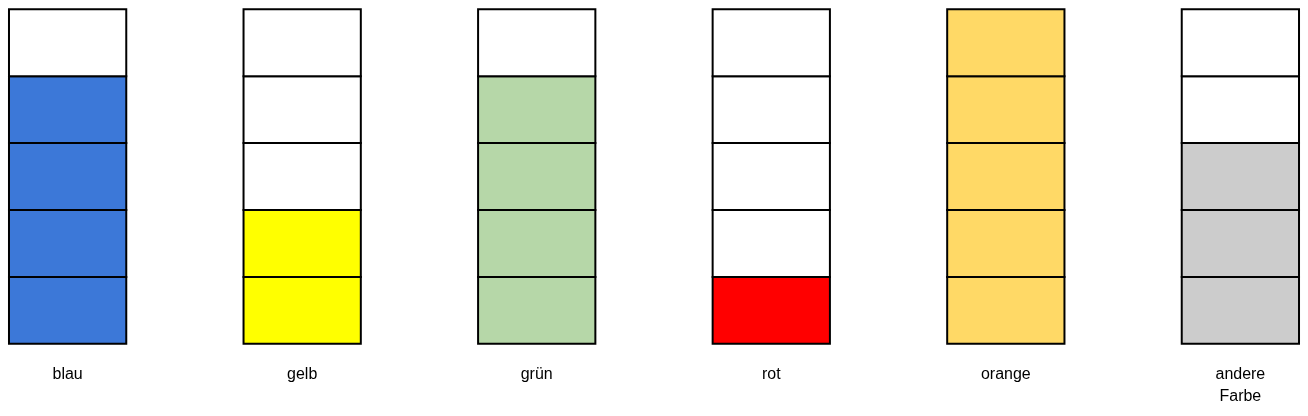 The image size is (1308, 416). I want to click on x-tick-label: grün, so click(536, 374).